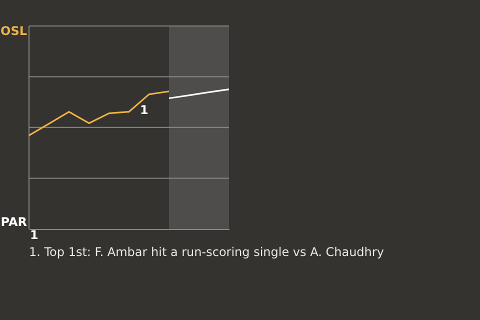  Describe the element at coordinates (206, 252) in the screenshot. I see `text: 1. Top 1st: F. Ambar hit a run-scoring single vs A. Chaudhry` at that location.